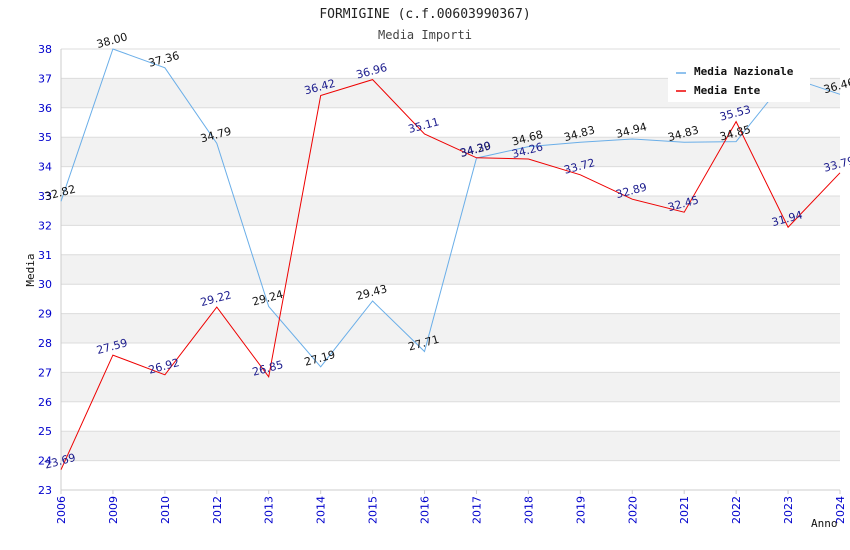 The width and height of the screenshot is (850, 550). What do you see at coordinates (45, 49) in the screenshot?
I see `y-tick-label: 38` at bounding box center [45, 49].